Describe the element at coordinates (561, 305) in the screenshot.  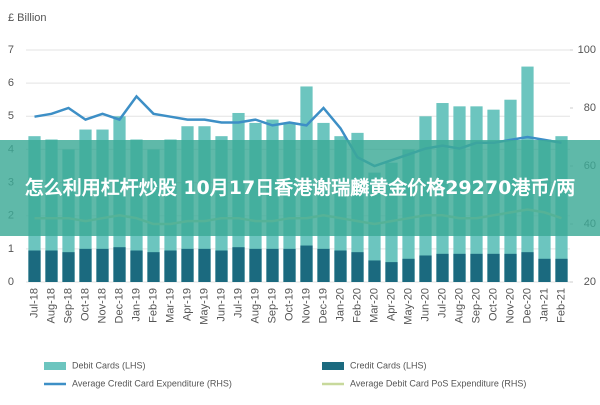
I see `x-tick-label: Feb-21` at that location.